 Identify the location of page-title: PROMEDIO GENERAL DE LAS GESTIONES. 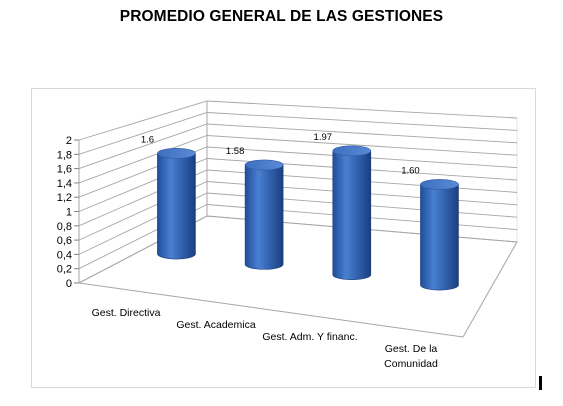
(281, 16).